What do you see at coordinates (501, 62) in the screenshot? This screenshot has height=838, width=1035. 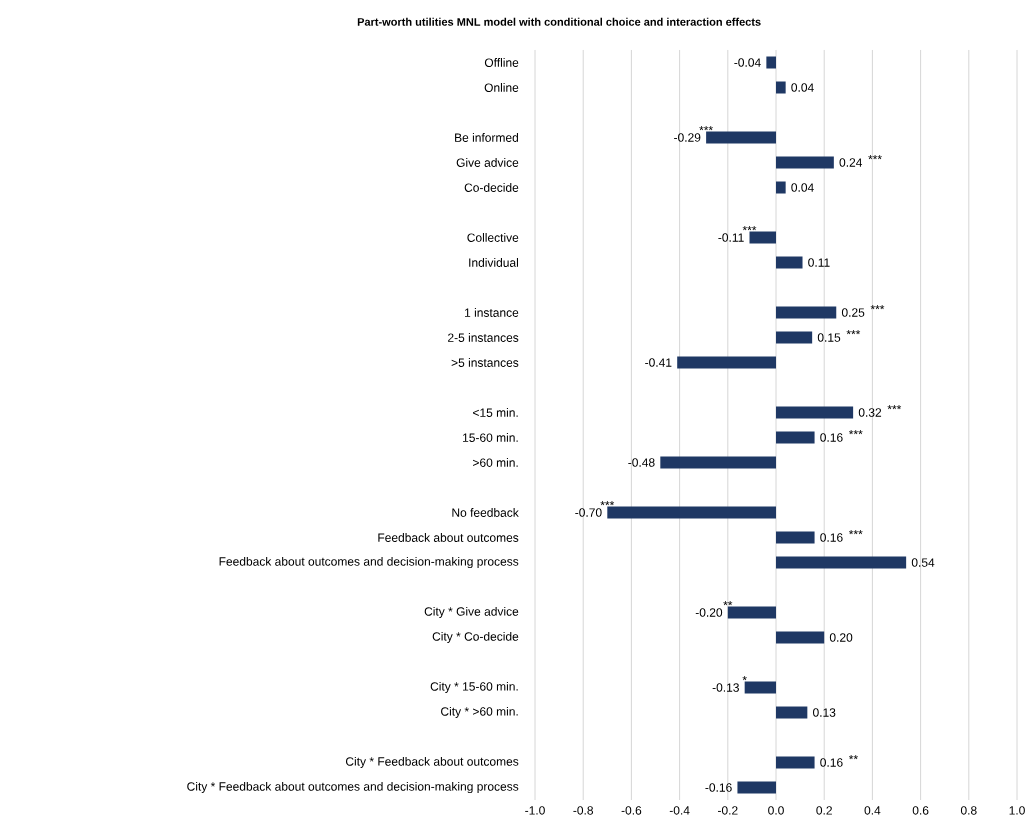 I see `y-tick-label: Offline` at bounding box center [501, 62].